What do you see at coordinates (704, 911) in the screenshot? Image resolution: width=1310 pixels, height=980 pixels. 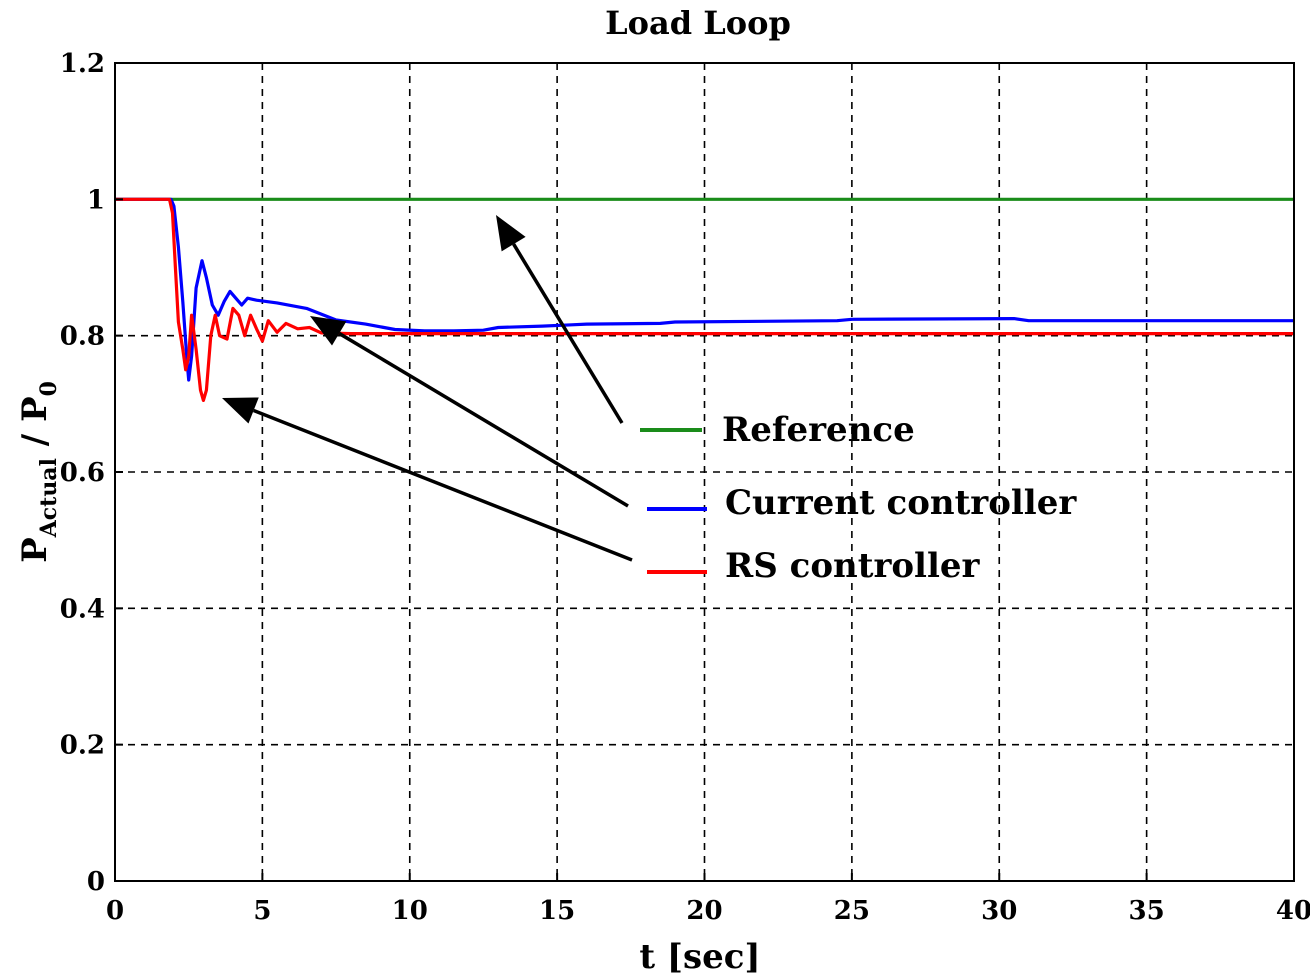 I see `x-tick-label: 20` at bounding box center [704, 911].